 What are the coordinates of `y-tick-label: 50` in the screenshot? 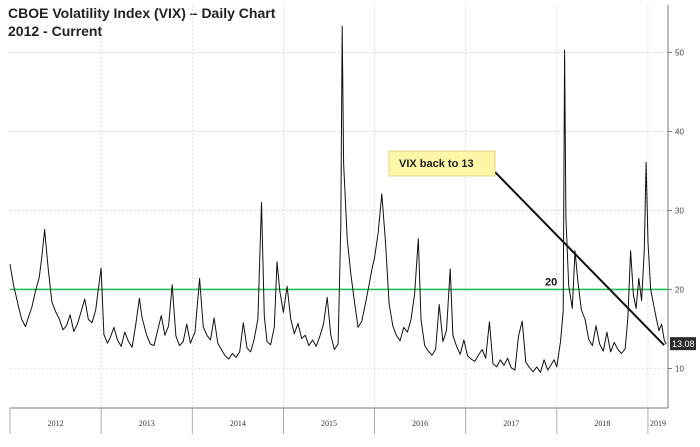 It's located at (679, 52).